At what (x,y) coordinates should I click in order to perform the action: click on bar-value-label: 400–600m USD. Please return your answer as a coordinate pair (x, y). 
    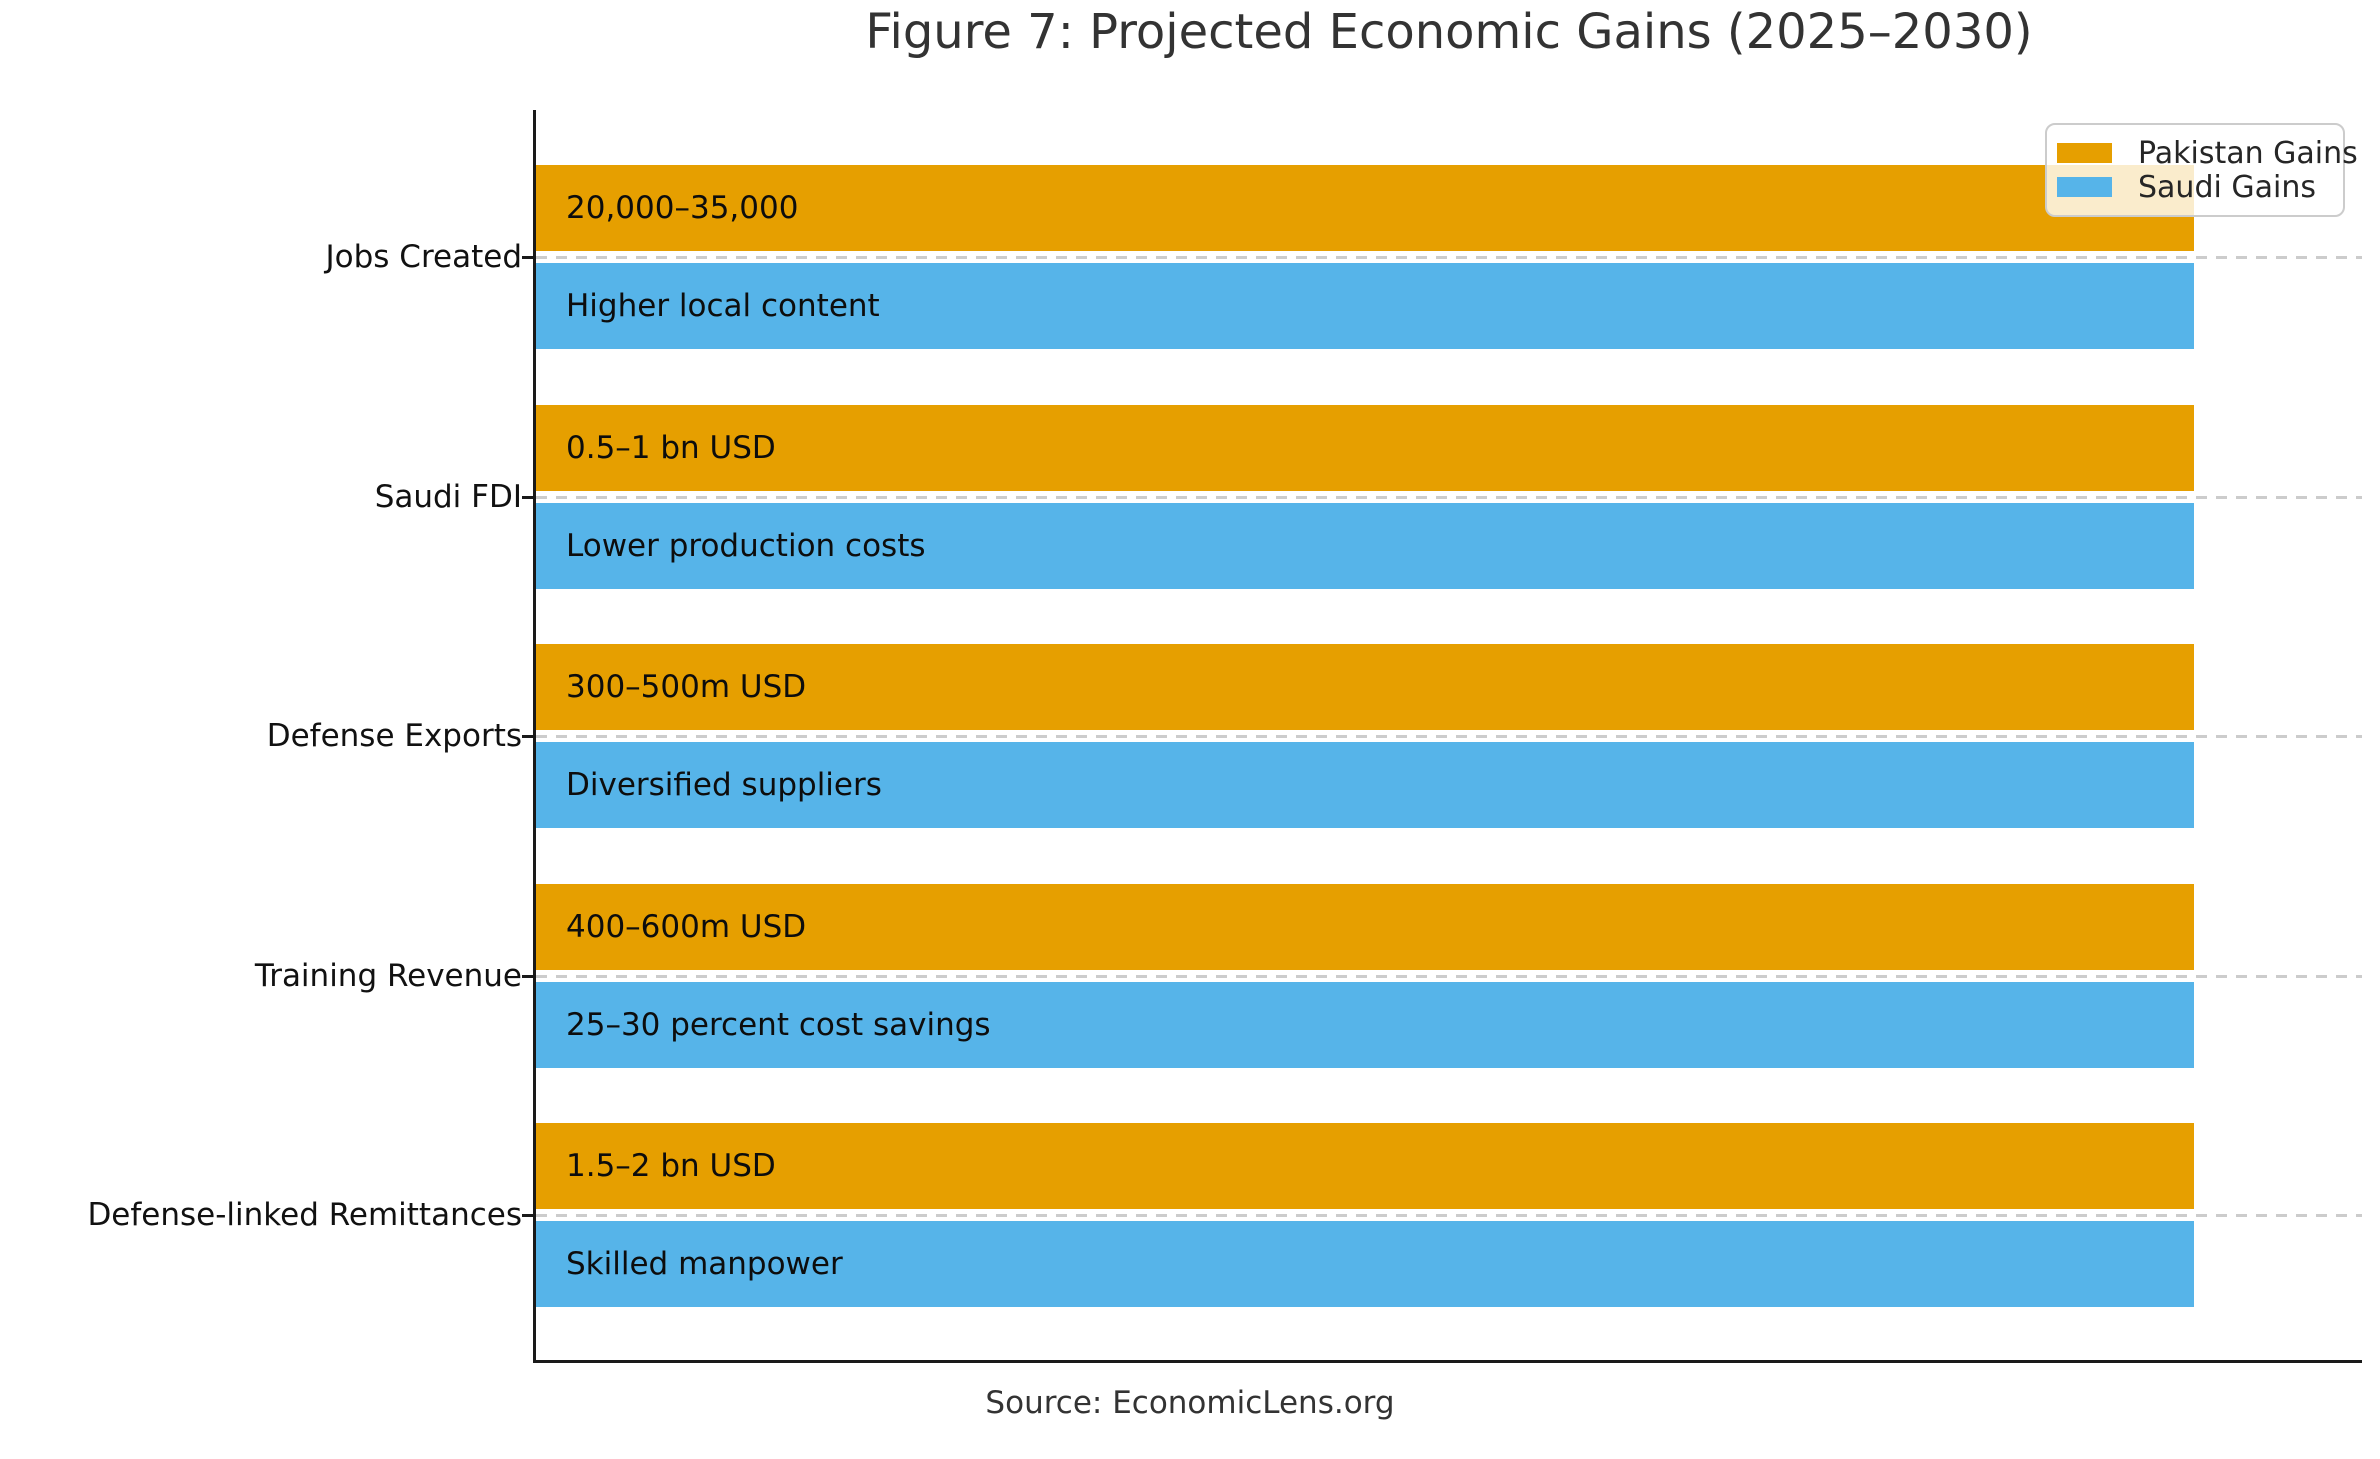
    Looking at the image, I should click on (686, 926).